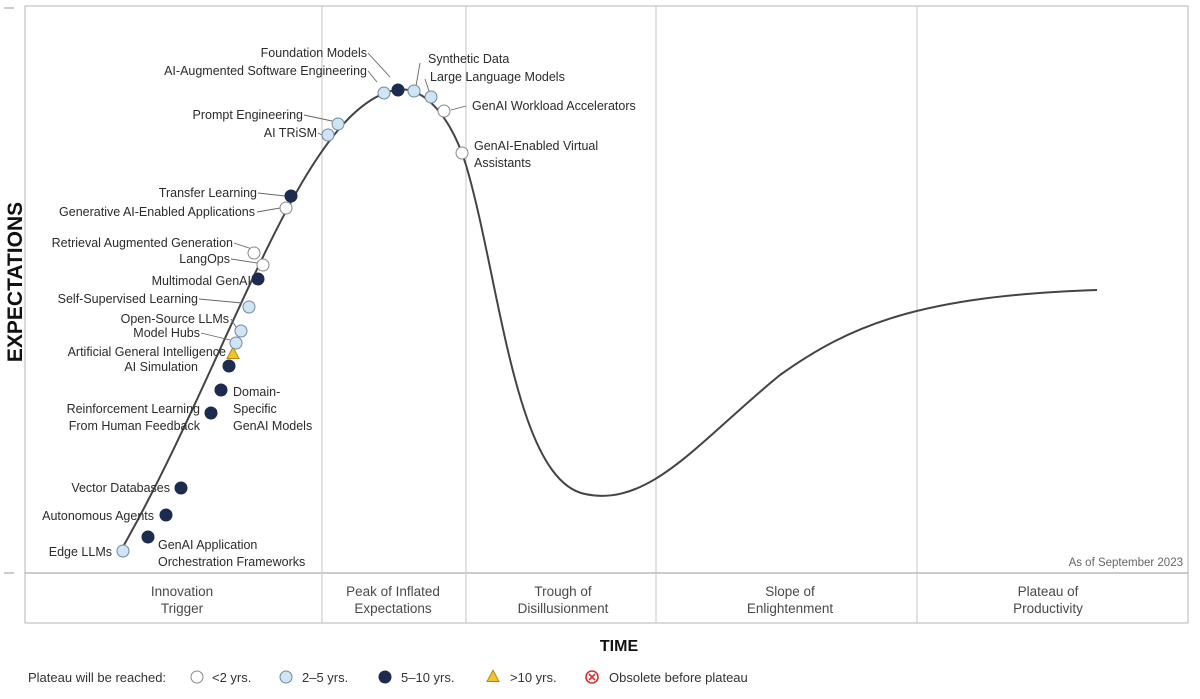 This screenshot has width=1200, height=699. What do you see at coordinates (536, 154) in the screenshot?
I see `tech-label: GenAI-Enabled Virtual Assistants` at bounding box center [536, 154].